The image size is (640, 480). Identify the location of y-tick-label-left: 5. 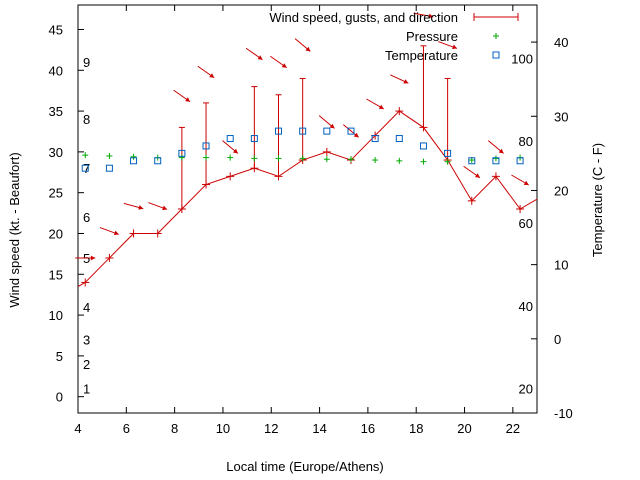
(59, 356).